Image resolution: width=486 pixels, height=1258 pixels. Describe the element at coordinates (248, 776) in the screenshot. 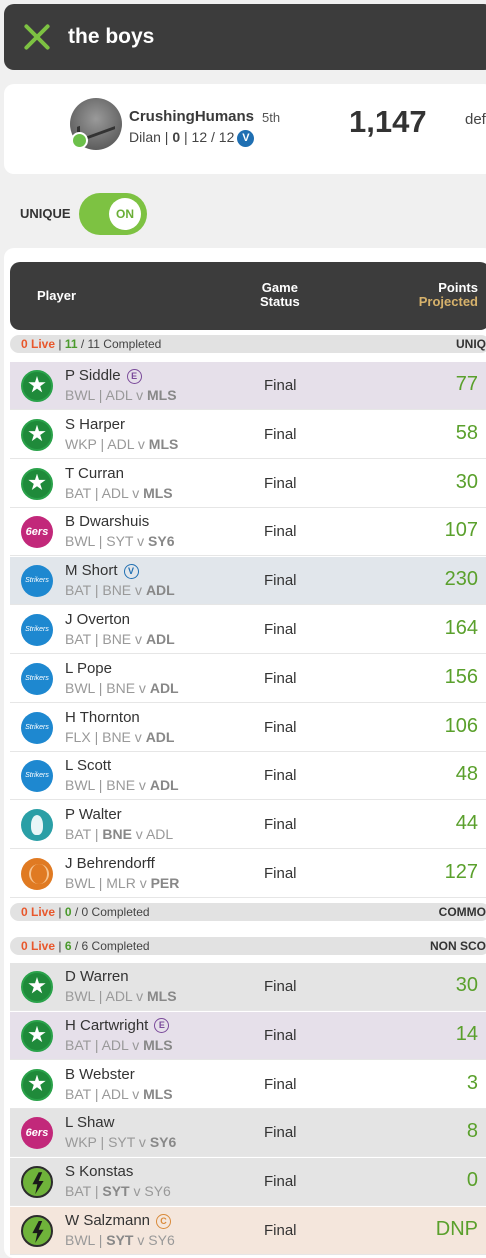

I see `table-row: Strikers L Scott BWL | BNE v ADL Final 48` at that location.